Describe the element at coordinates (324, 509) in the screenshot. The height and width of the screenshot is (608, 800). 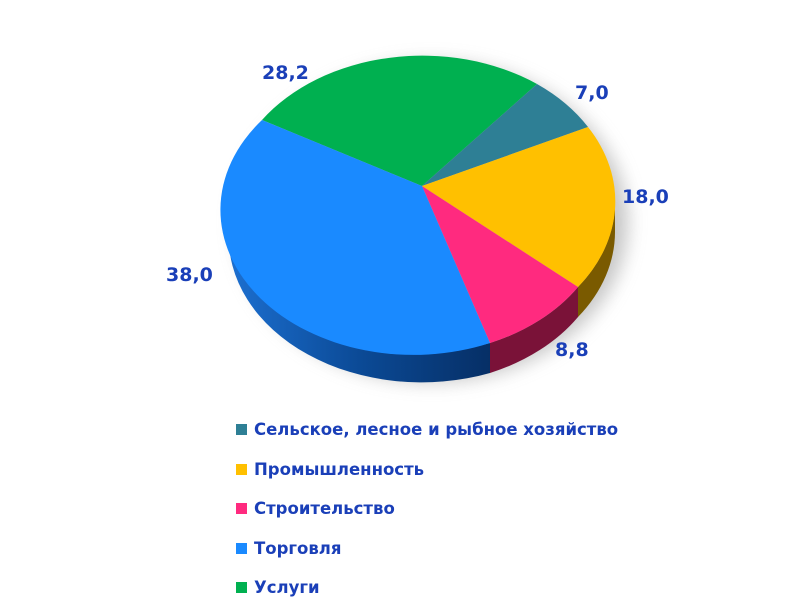
I see `legend-label: Строительство` at that location.